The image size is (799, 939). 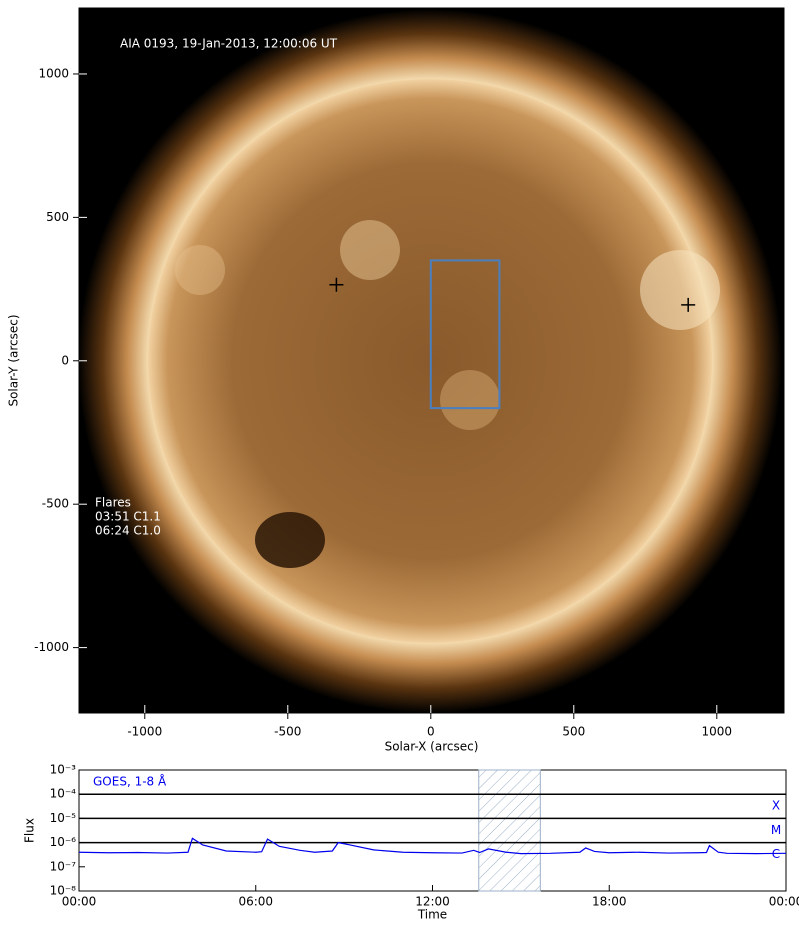 What do you see at coordinates (65, 360) in the screenshot?
I see `y-tick-label: 0` at bounding box center [65, 360].